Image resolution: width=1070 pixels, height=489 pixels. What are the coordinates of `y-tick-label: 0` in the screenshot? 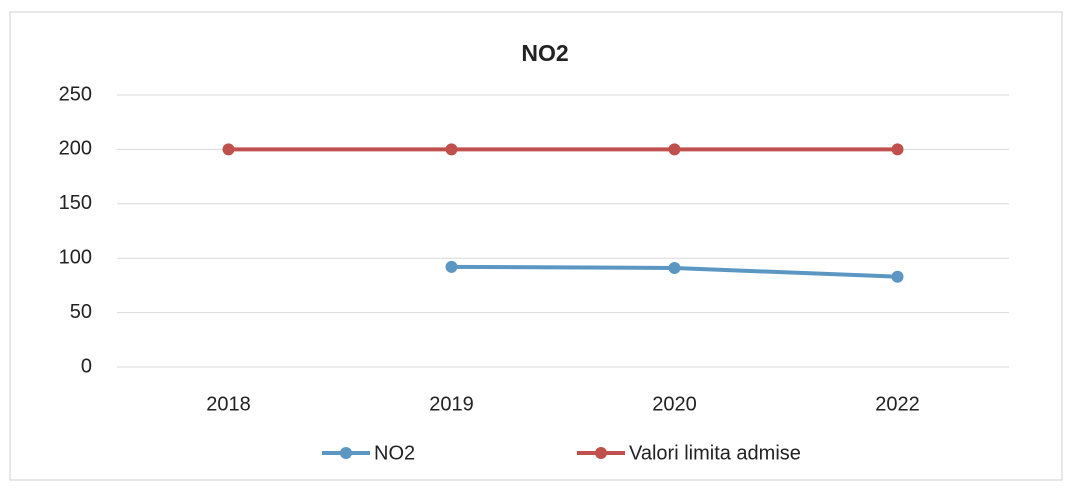 It's located at (86, 366).